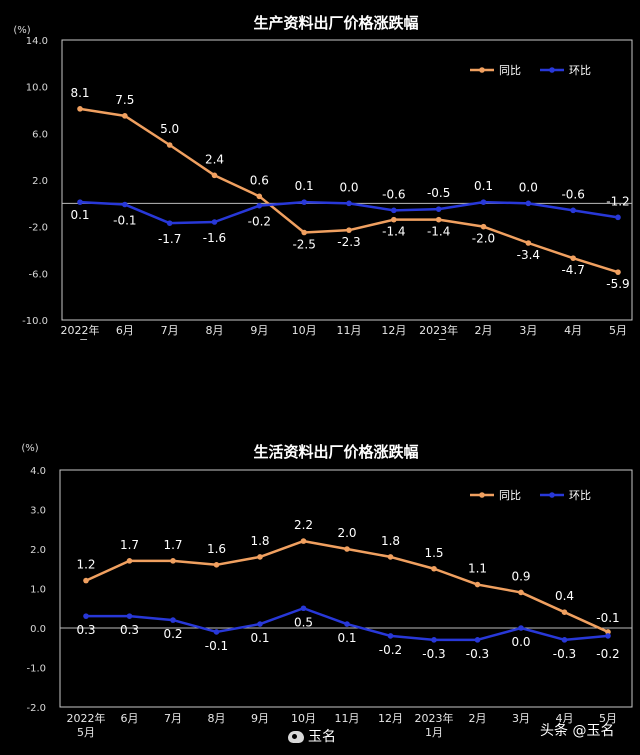 The image size is (640, 755). Describe the element at coordinates (303, 245) in the screenshot. I see `data-label-yoy: -2.5` at that location.